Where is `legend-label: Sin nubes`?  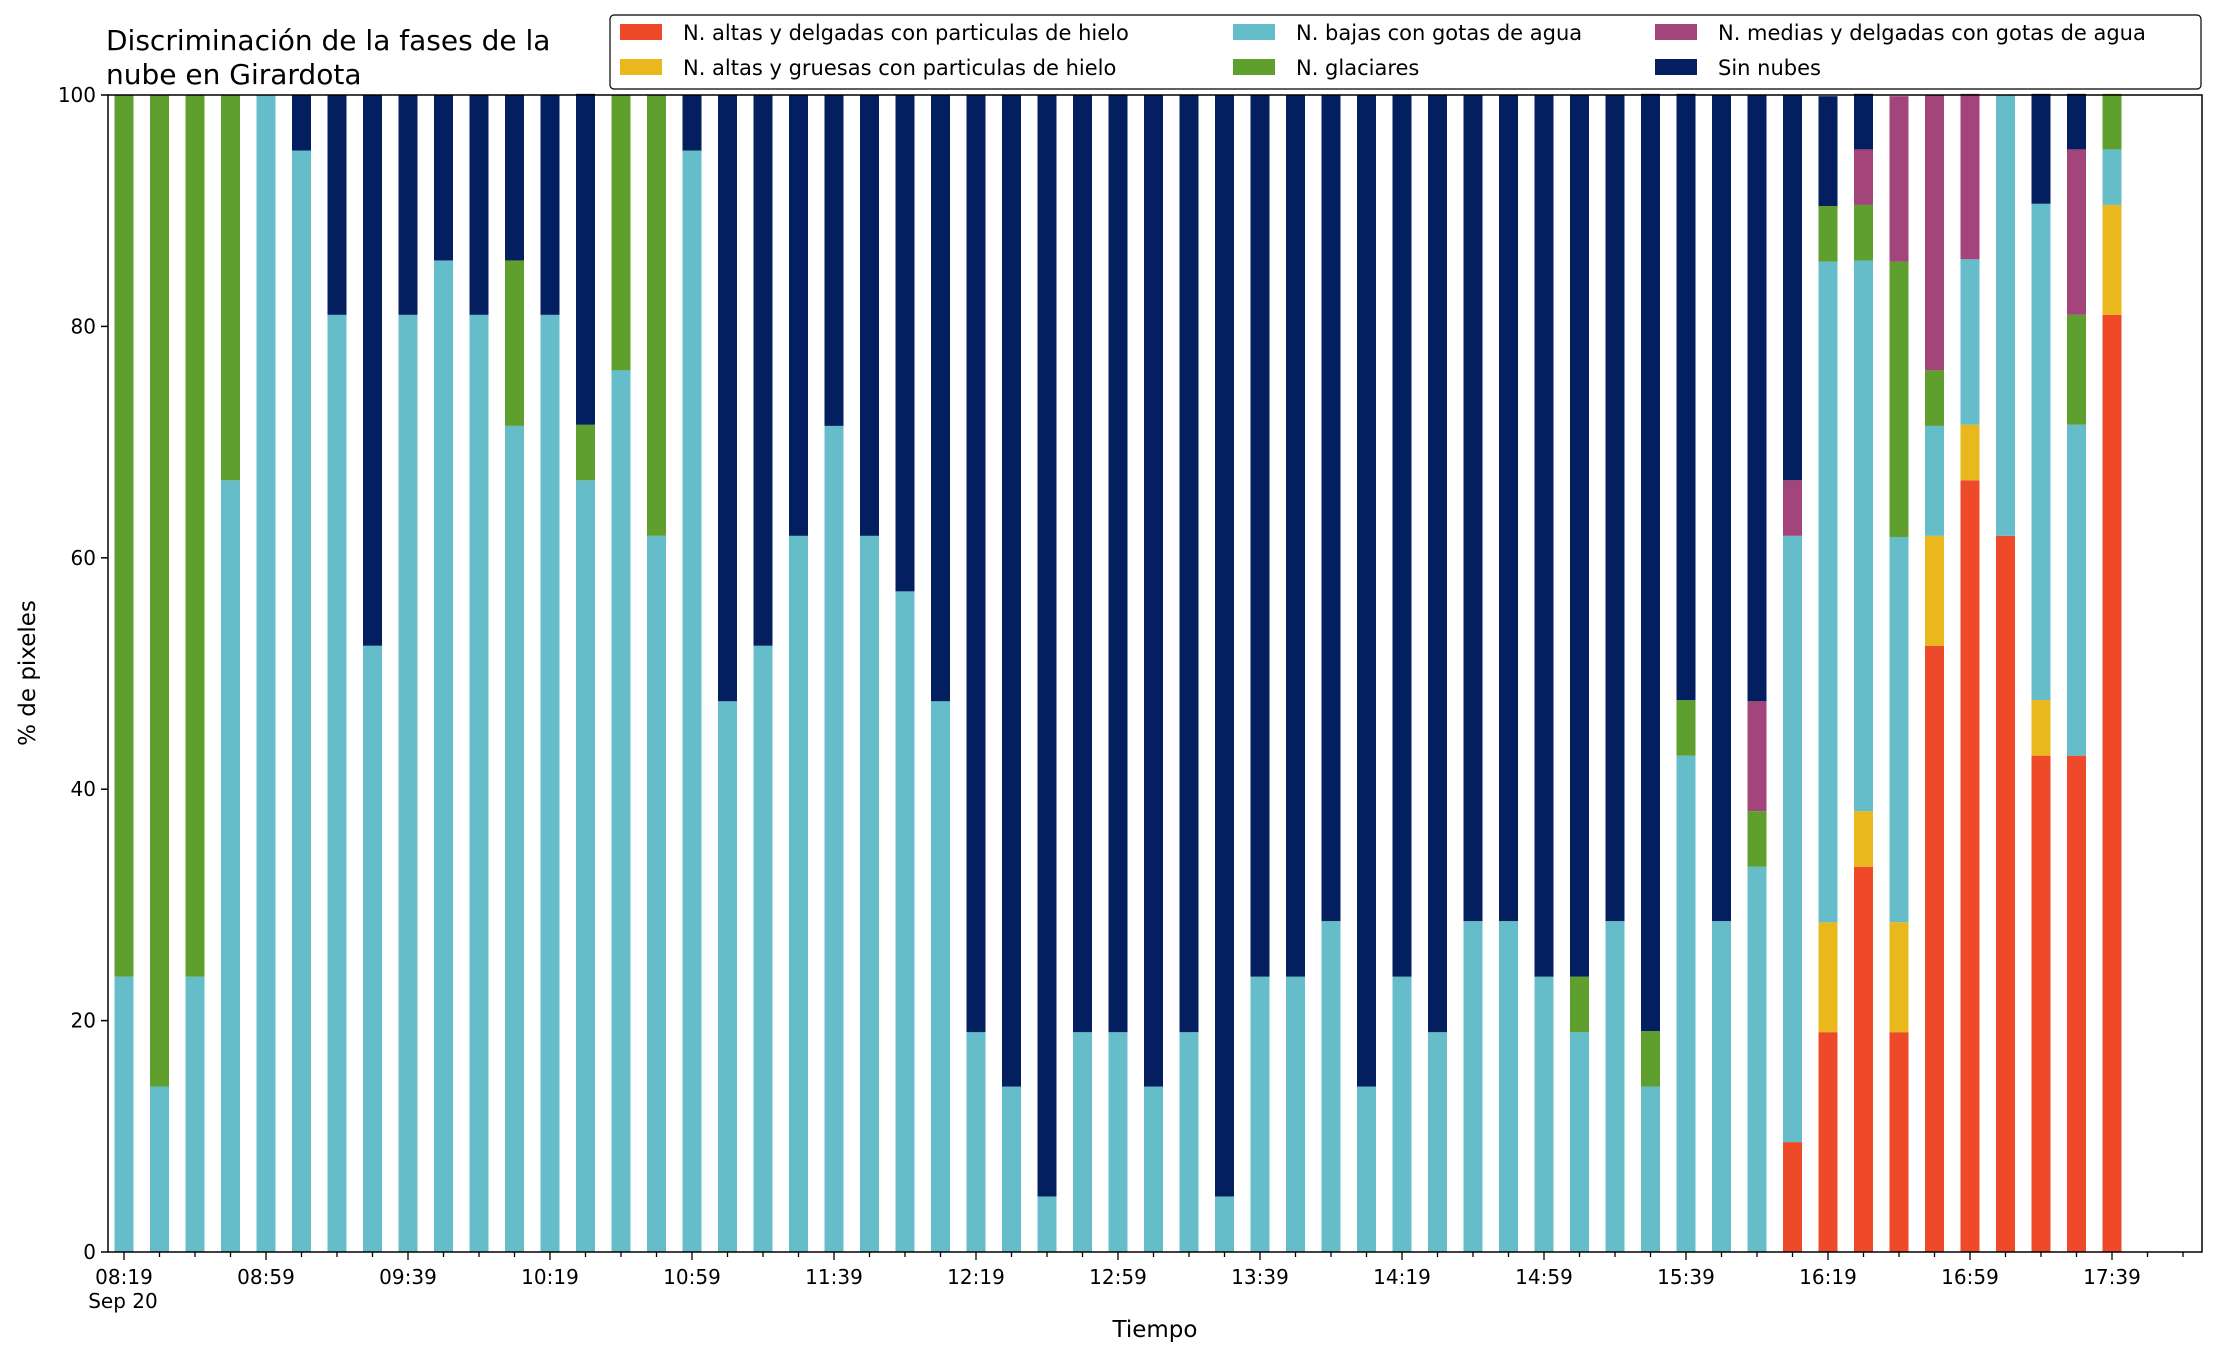 legend-label: Sin nubes is located at coordinates (1769, 68).